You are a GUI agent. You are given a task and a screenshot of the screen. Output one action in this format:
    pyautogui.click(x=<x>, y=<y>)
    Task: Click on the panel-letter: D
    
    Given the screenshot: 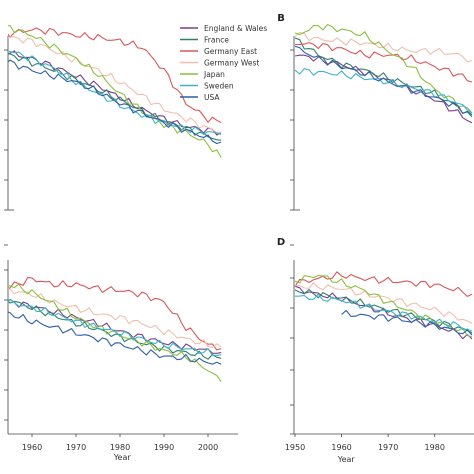 What is the action you would take?
    pyautogui.click(x=281, y=242)
    